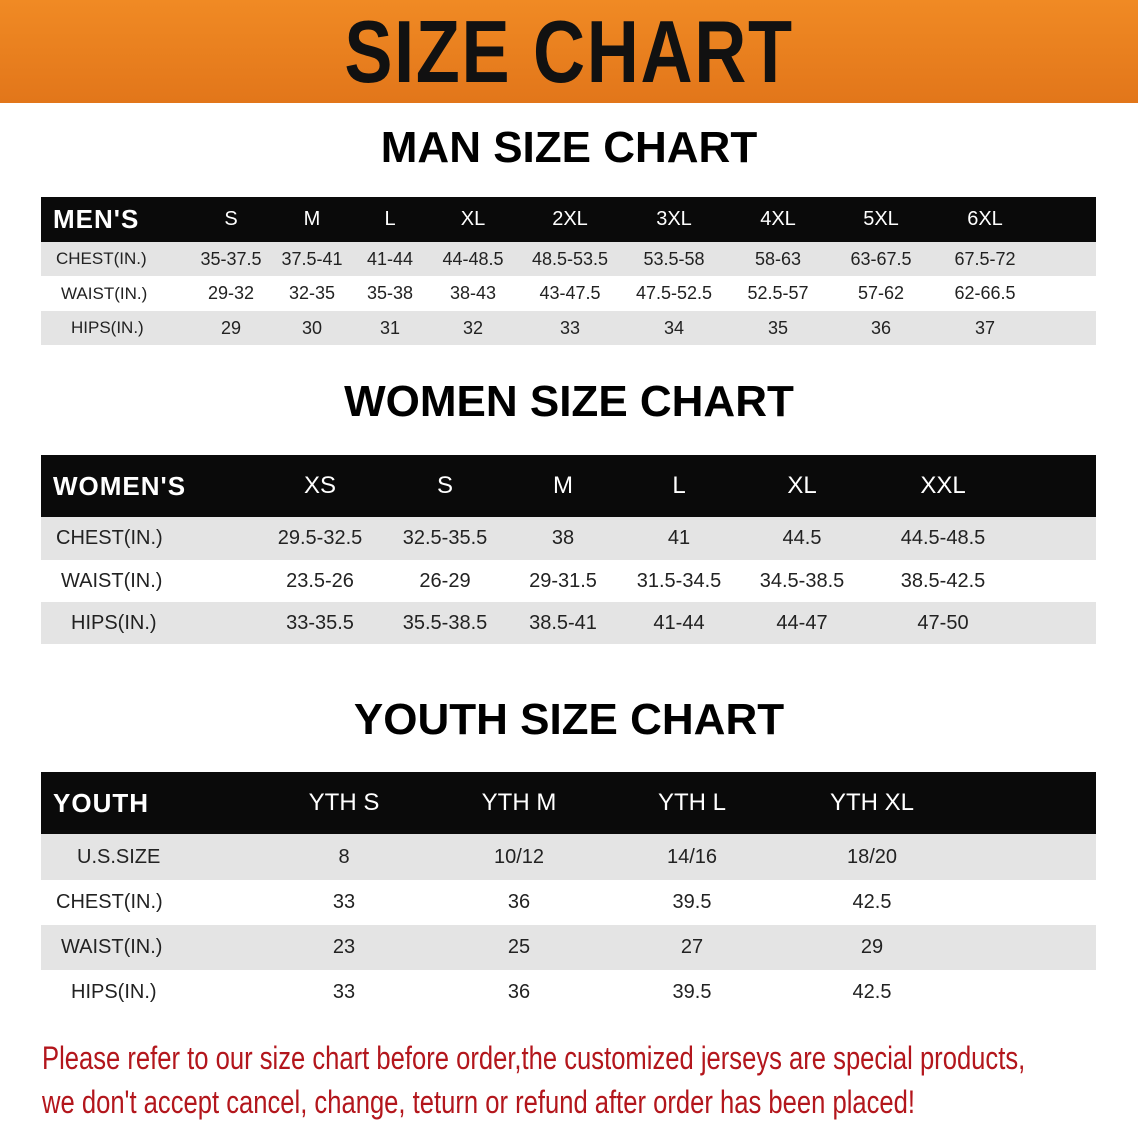  Describe the element at coordinates (231, 258) in the screenshot. I see `table-cell: 35-37.5` at that location.